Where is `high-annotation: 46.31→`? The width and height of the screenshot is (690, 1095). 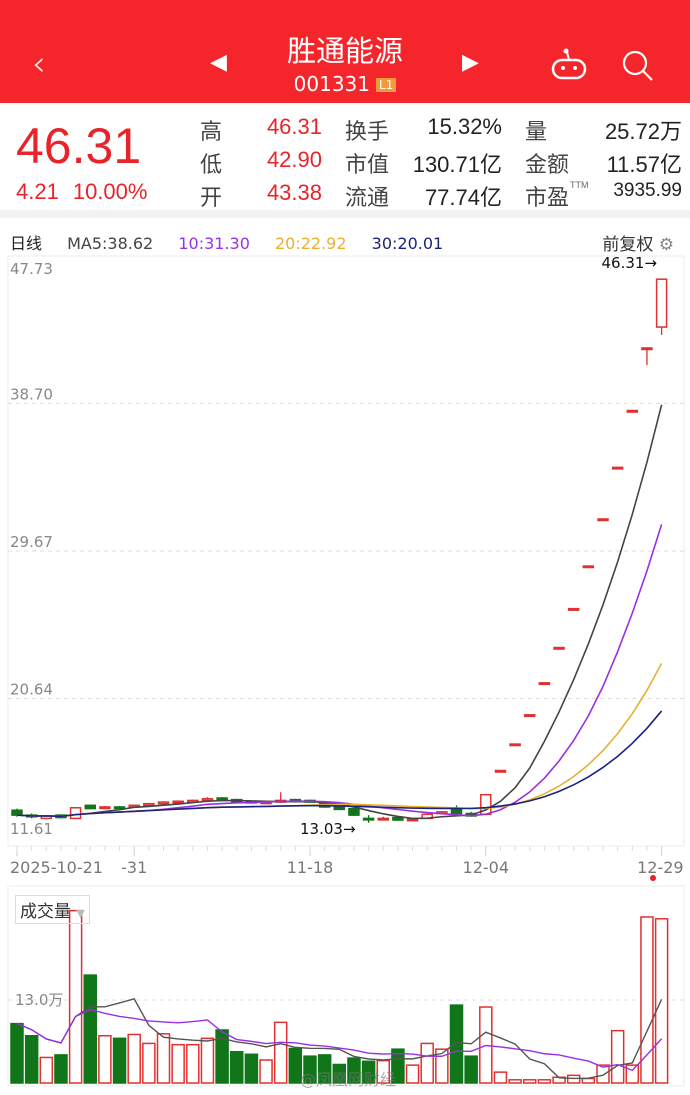
high-annotation: 46.31→ is located at coordinates (629, 263).